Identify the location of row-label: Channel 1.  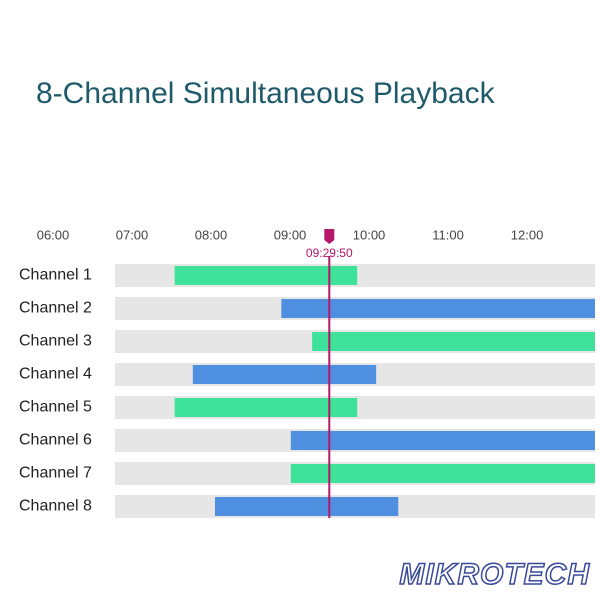
(55, 275).